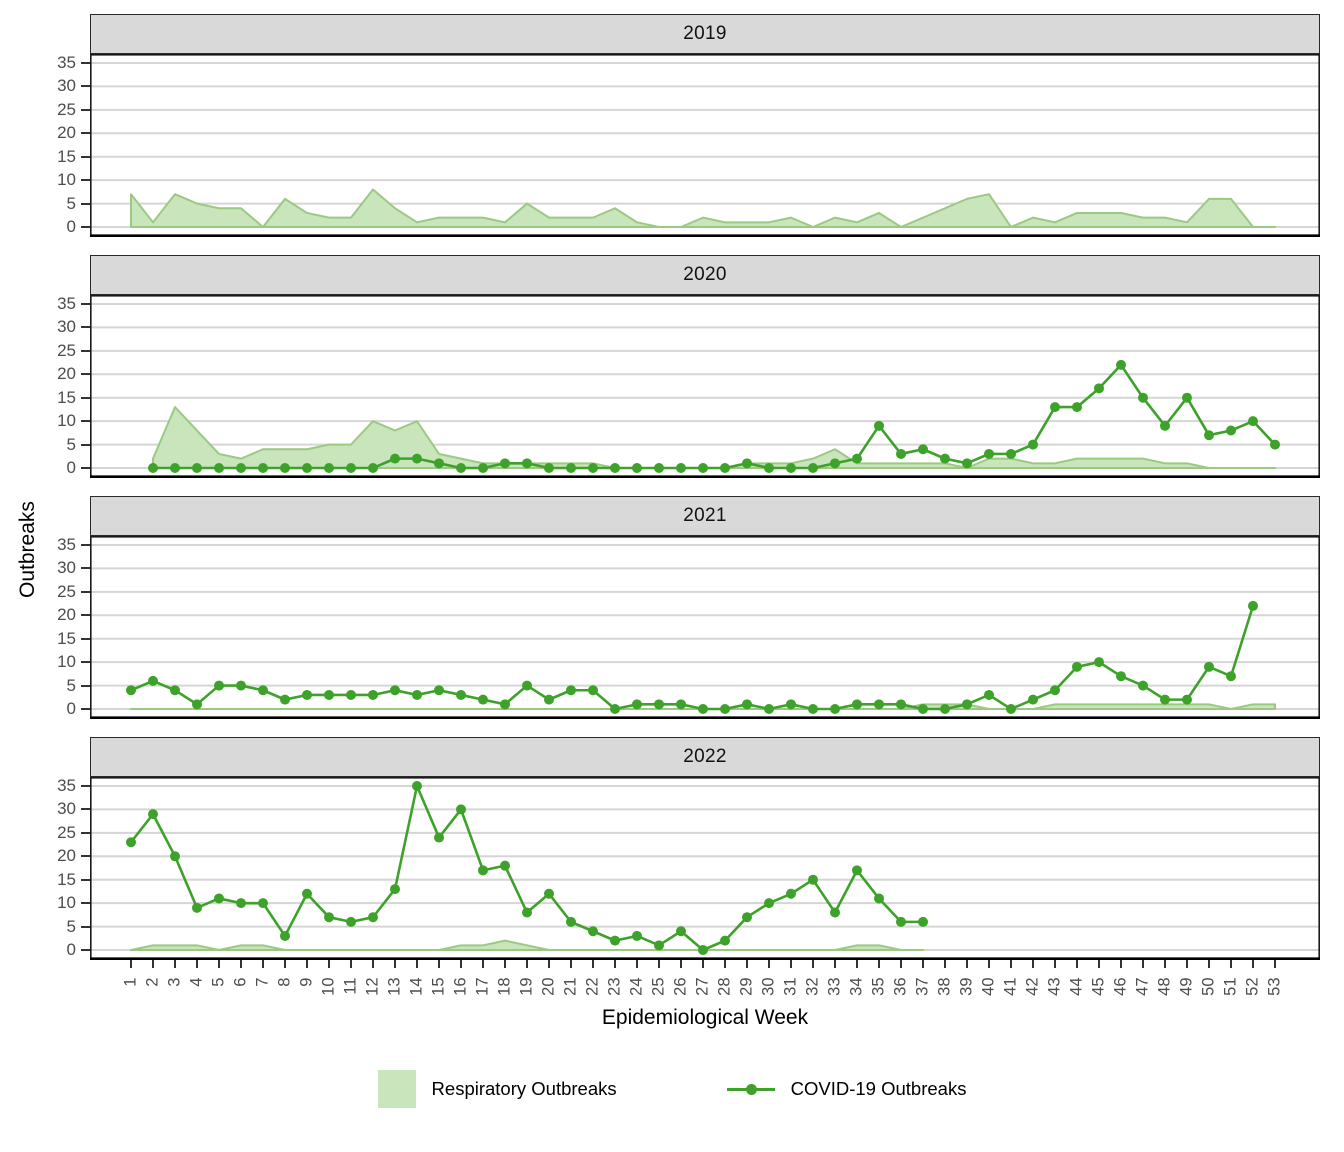  Describe the element at coordinates (527, 945) in the screenshot. I see `respiratory-area` at that location.